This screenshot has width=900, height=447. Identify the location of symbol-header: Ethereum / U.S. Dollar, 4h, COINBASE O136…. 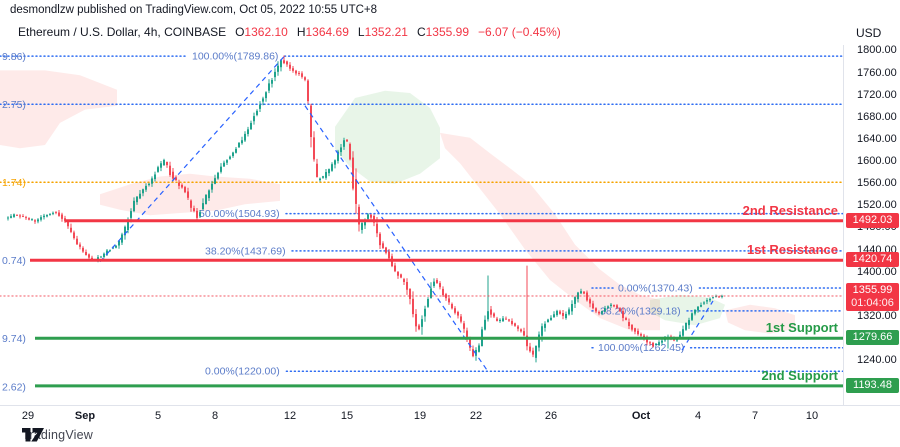
(289, 32).